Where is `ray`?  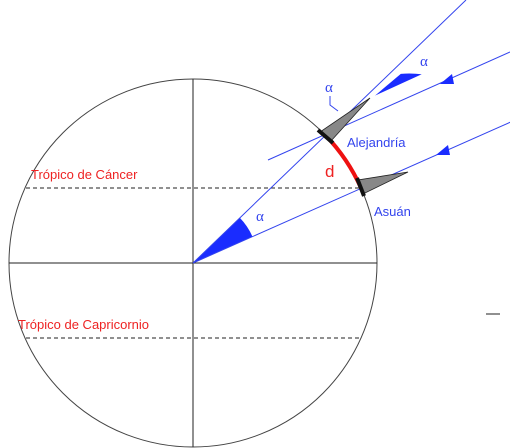 ray is located at coordinates (388, 106).